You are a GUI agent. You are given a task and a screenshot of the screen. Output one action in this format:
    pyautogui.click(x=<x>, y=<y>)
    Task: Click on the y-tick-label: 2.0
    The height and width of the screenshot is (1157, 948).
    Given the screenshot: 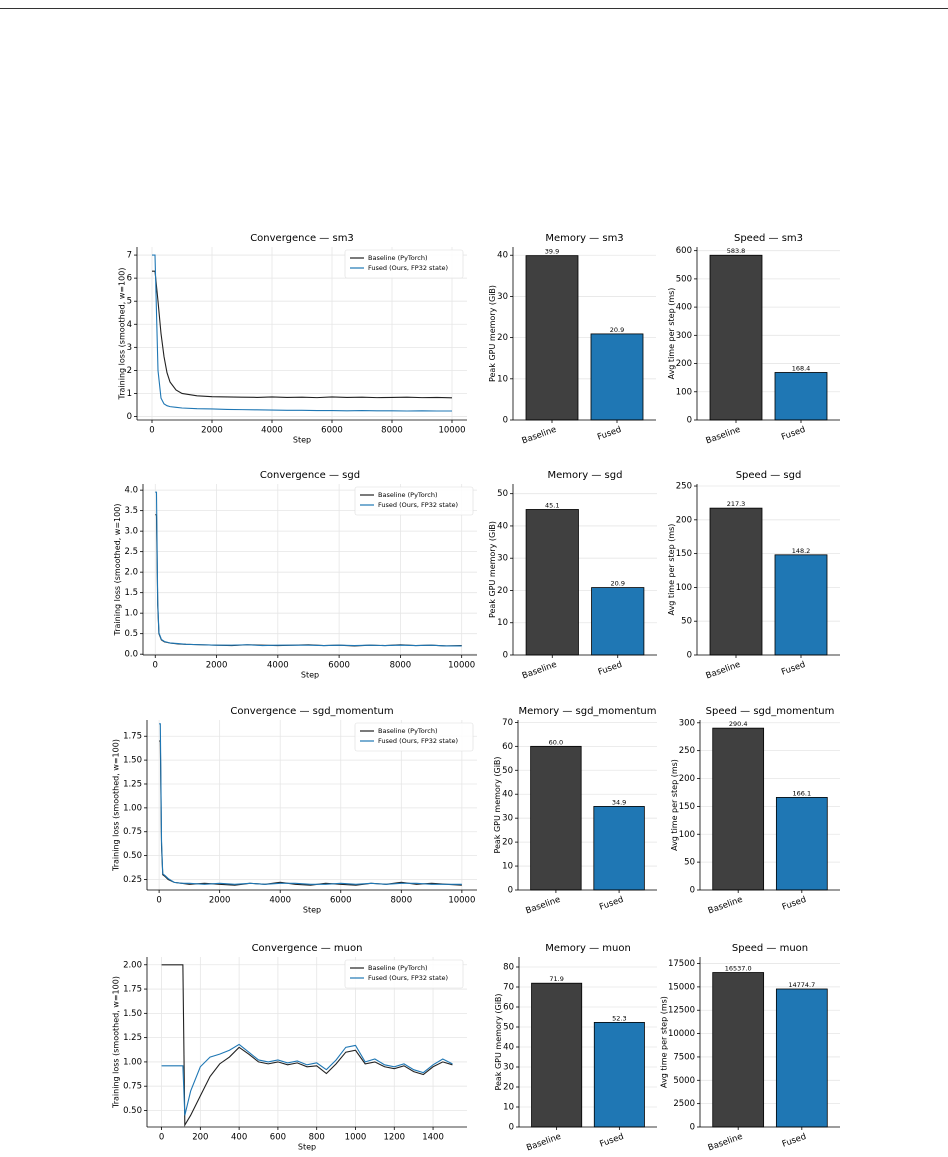 What is the action you would take?
    pyautogui.click(x=131, y=573)
    